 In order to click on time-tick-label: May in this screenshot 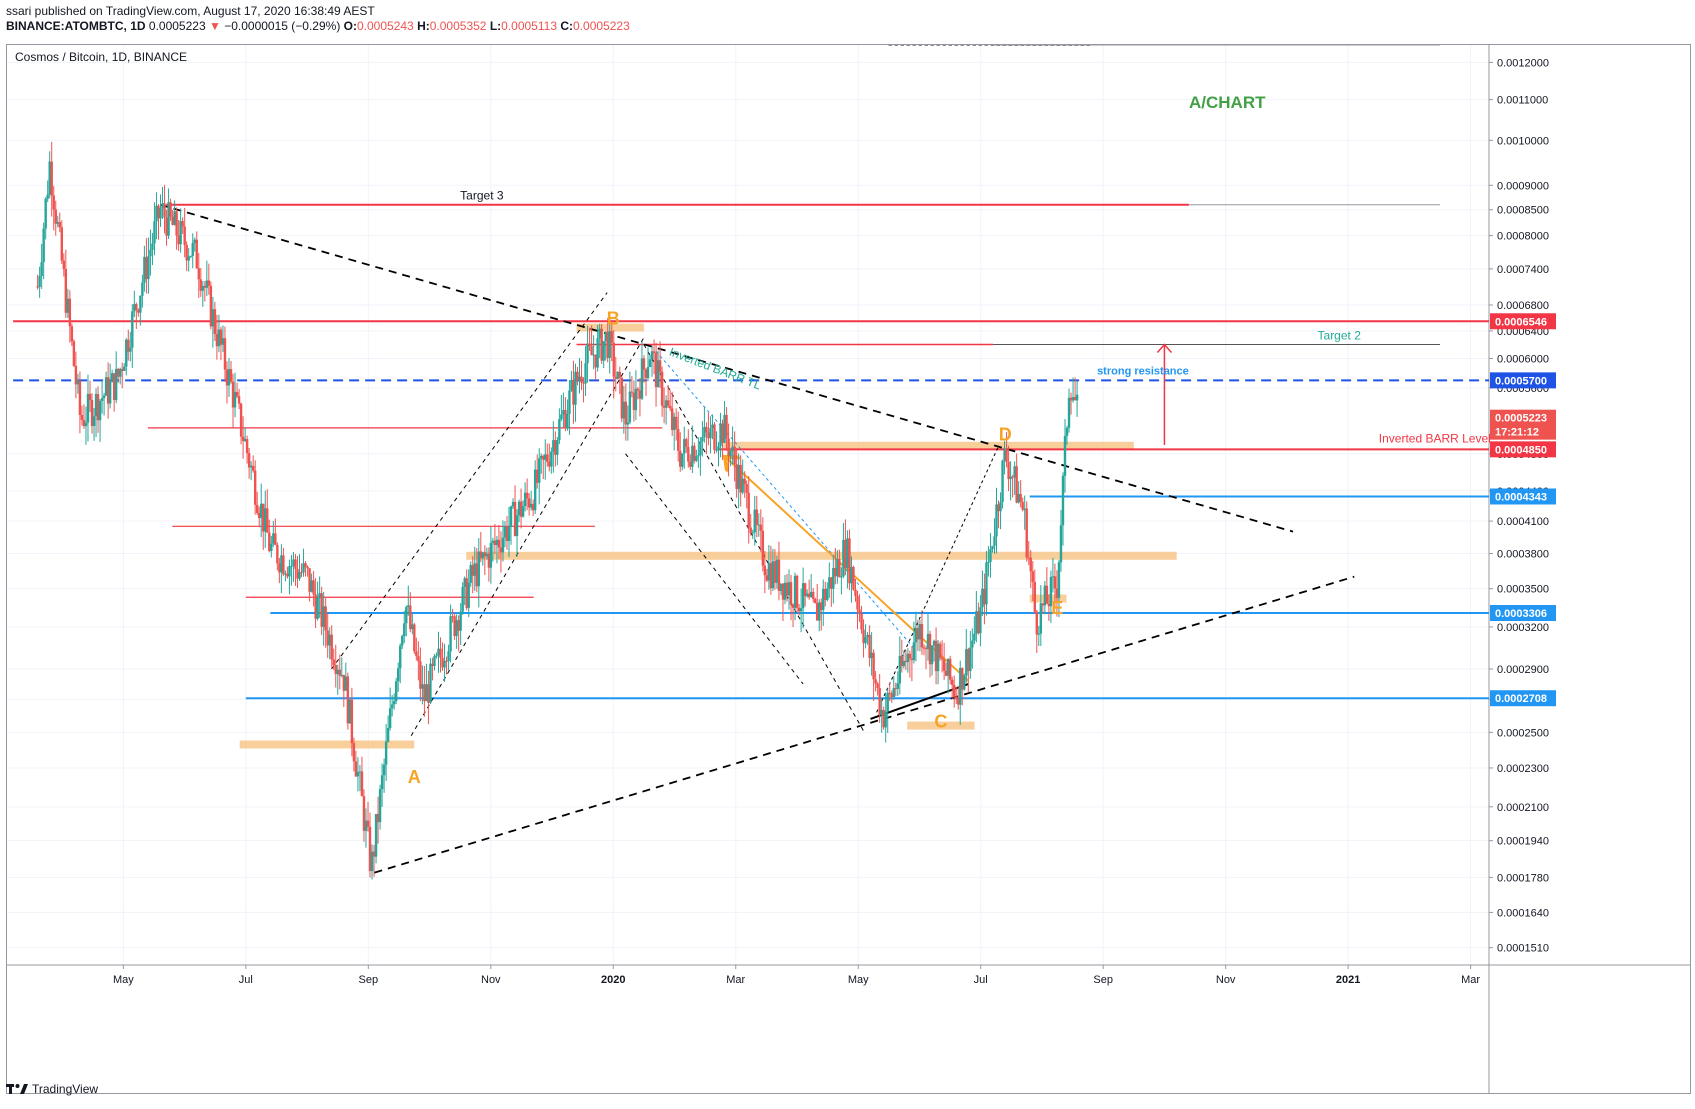, I will do `click(123, 980)`.